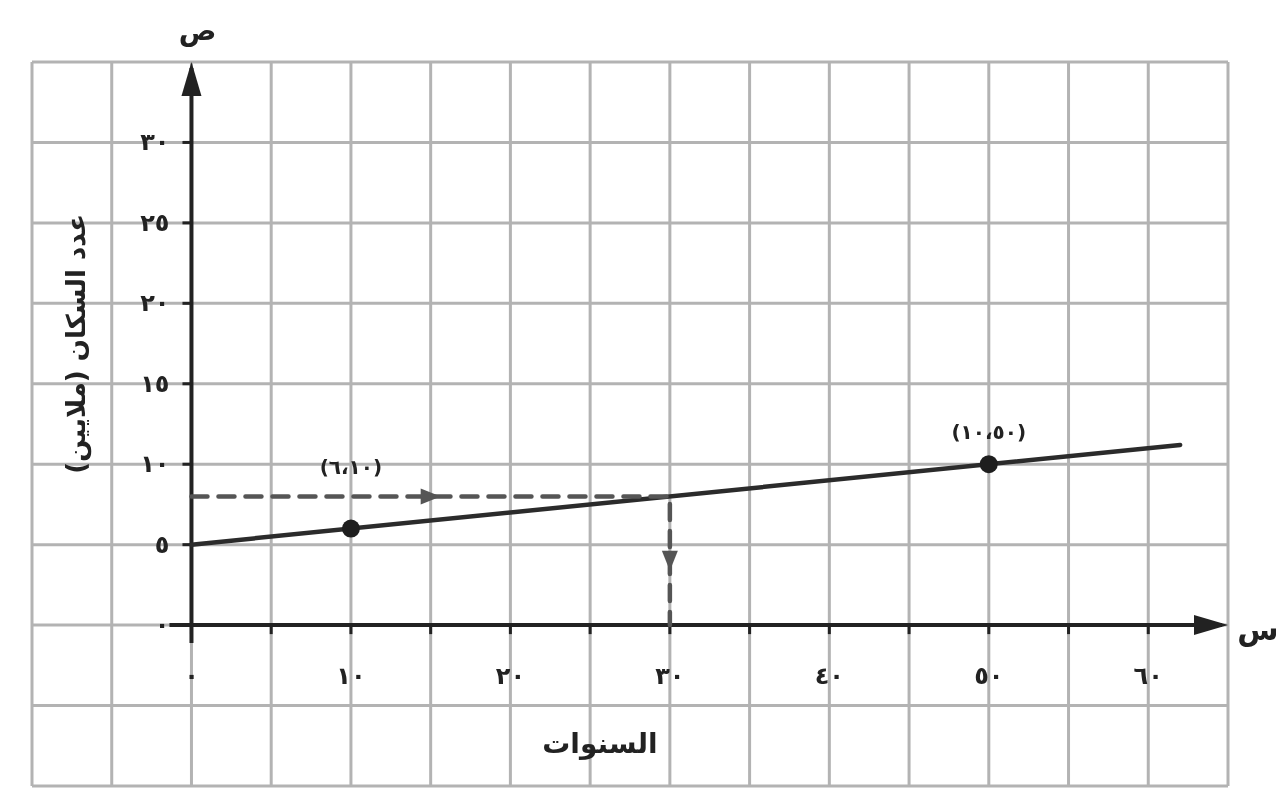 This screenshot has height=791, width=1276. Describe the element at coordinates (351, 676) in the screenshot. I see `x-tick-label: ١٠` at that location.